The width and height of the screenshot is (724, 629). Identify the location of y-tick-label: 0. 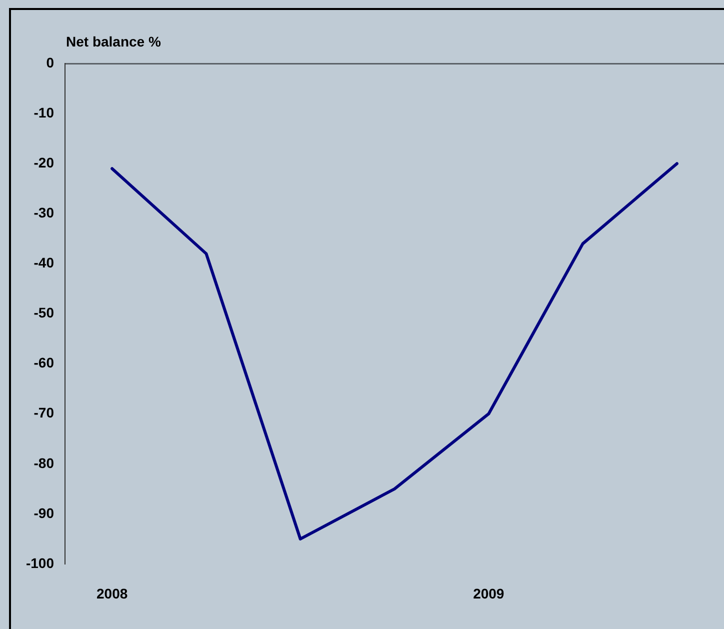
(50, 62).